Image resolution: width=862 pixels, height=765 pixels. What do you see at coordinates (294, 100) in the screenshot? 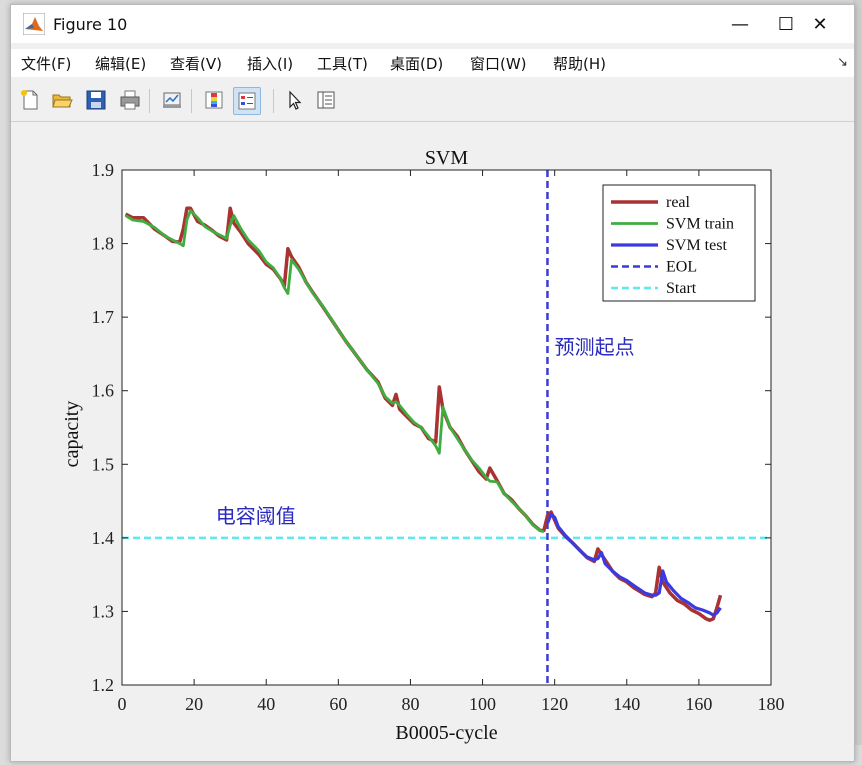
I see `edit-plot-arrow-icon` at bounding box center [294, 100].